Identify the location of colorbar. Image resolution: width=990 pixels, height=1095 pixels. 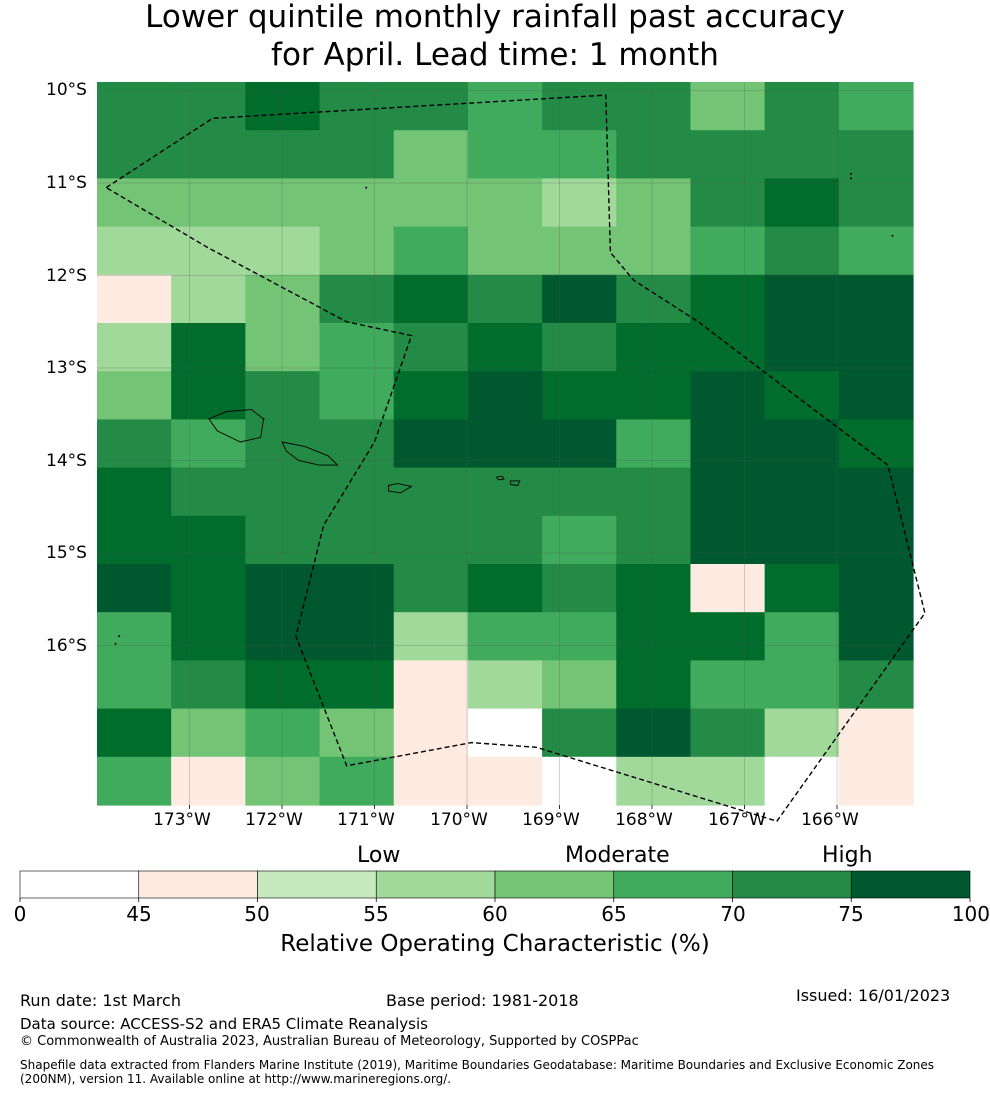
(495, 886).